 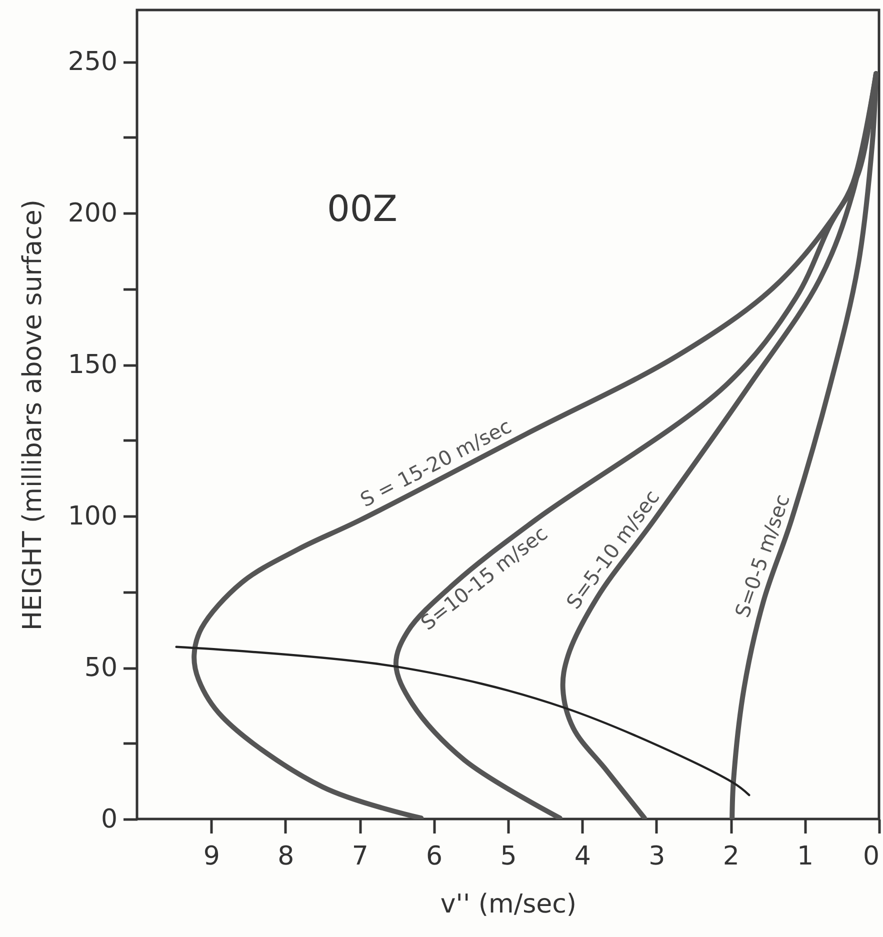 What do you see at coordinates (508, 905) in the screenshot?
I see `x-axis-title: v'' (m/sec)` at bounding box center [508, 905].